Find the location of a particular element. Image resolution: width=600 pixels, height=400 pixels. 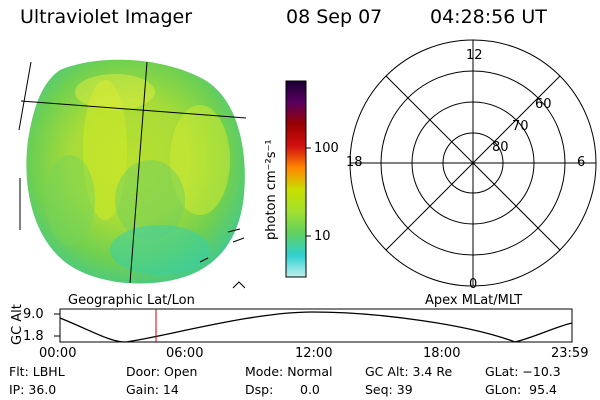

colorbar-tick-10: 10 is located at coordinates (322, 236).